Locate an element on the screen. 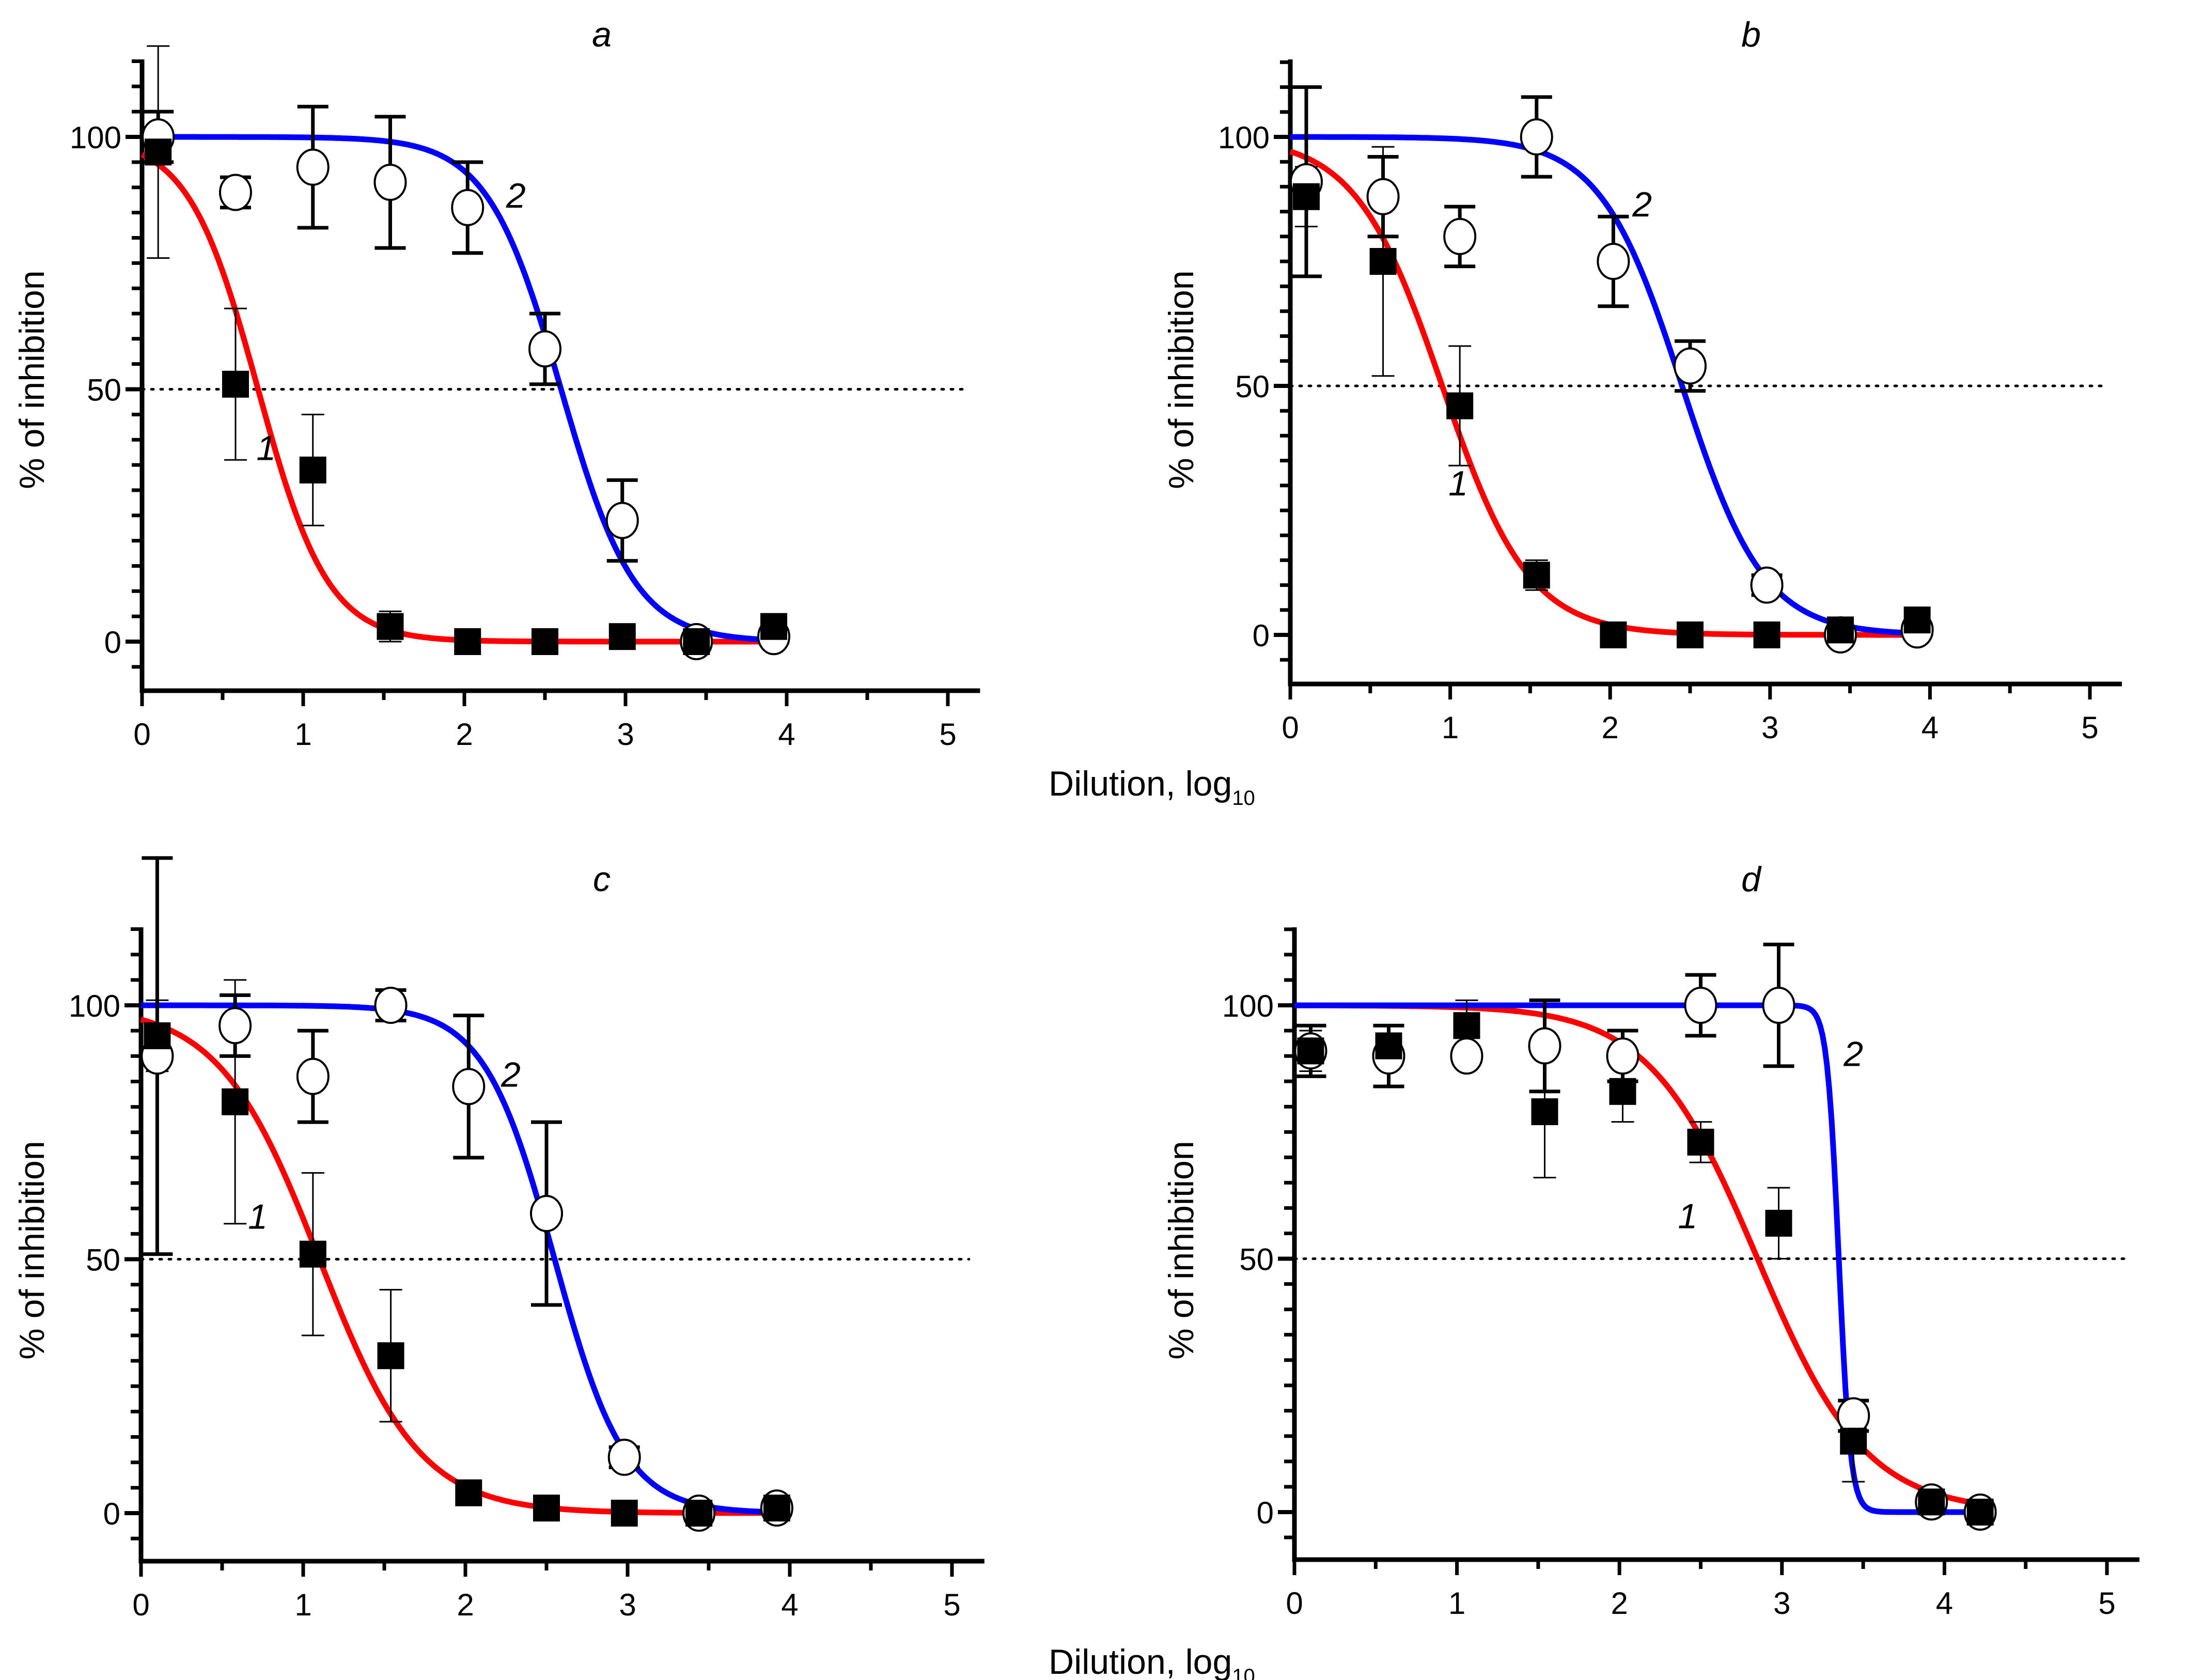  panel-title: d is located at coordinates (1751, 879).